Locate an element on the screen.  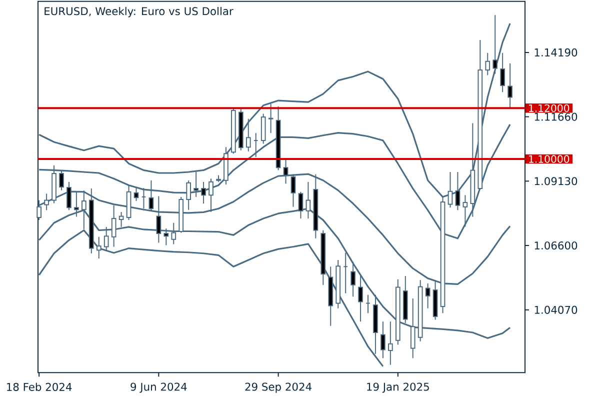
y-tick-label: 1.09130 is located at coordinates (556, 181).